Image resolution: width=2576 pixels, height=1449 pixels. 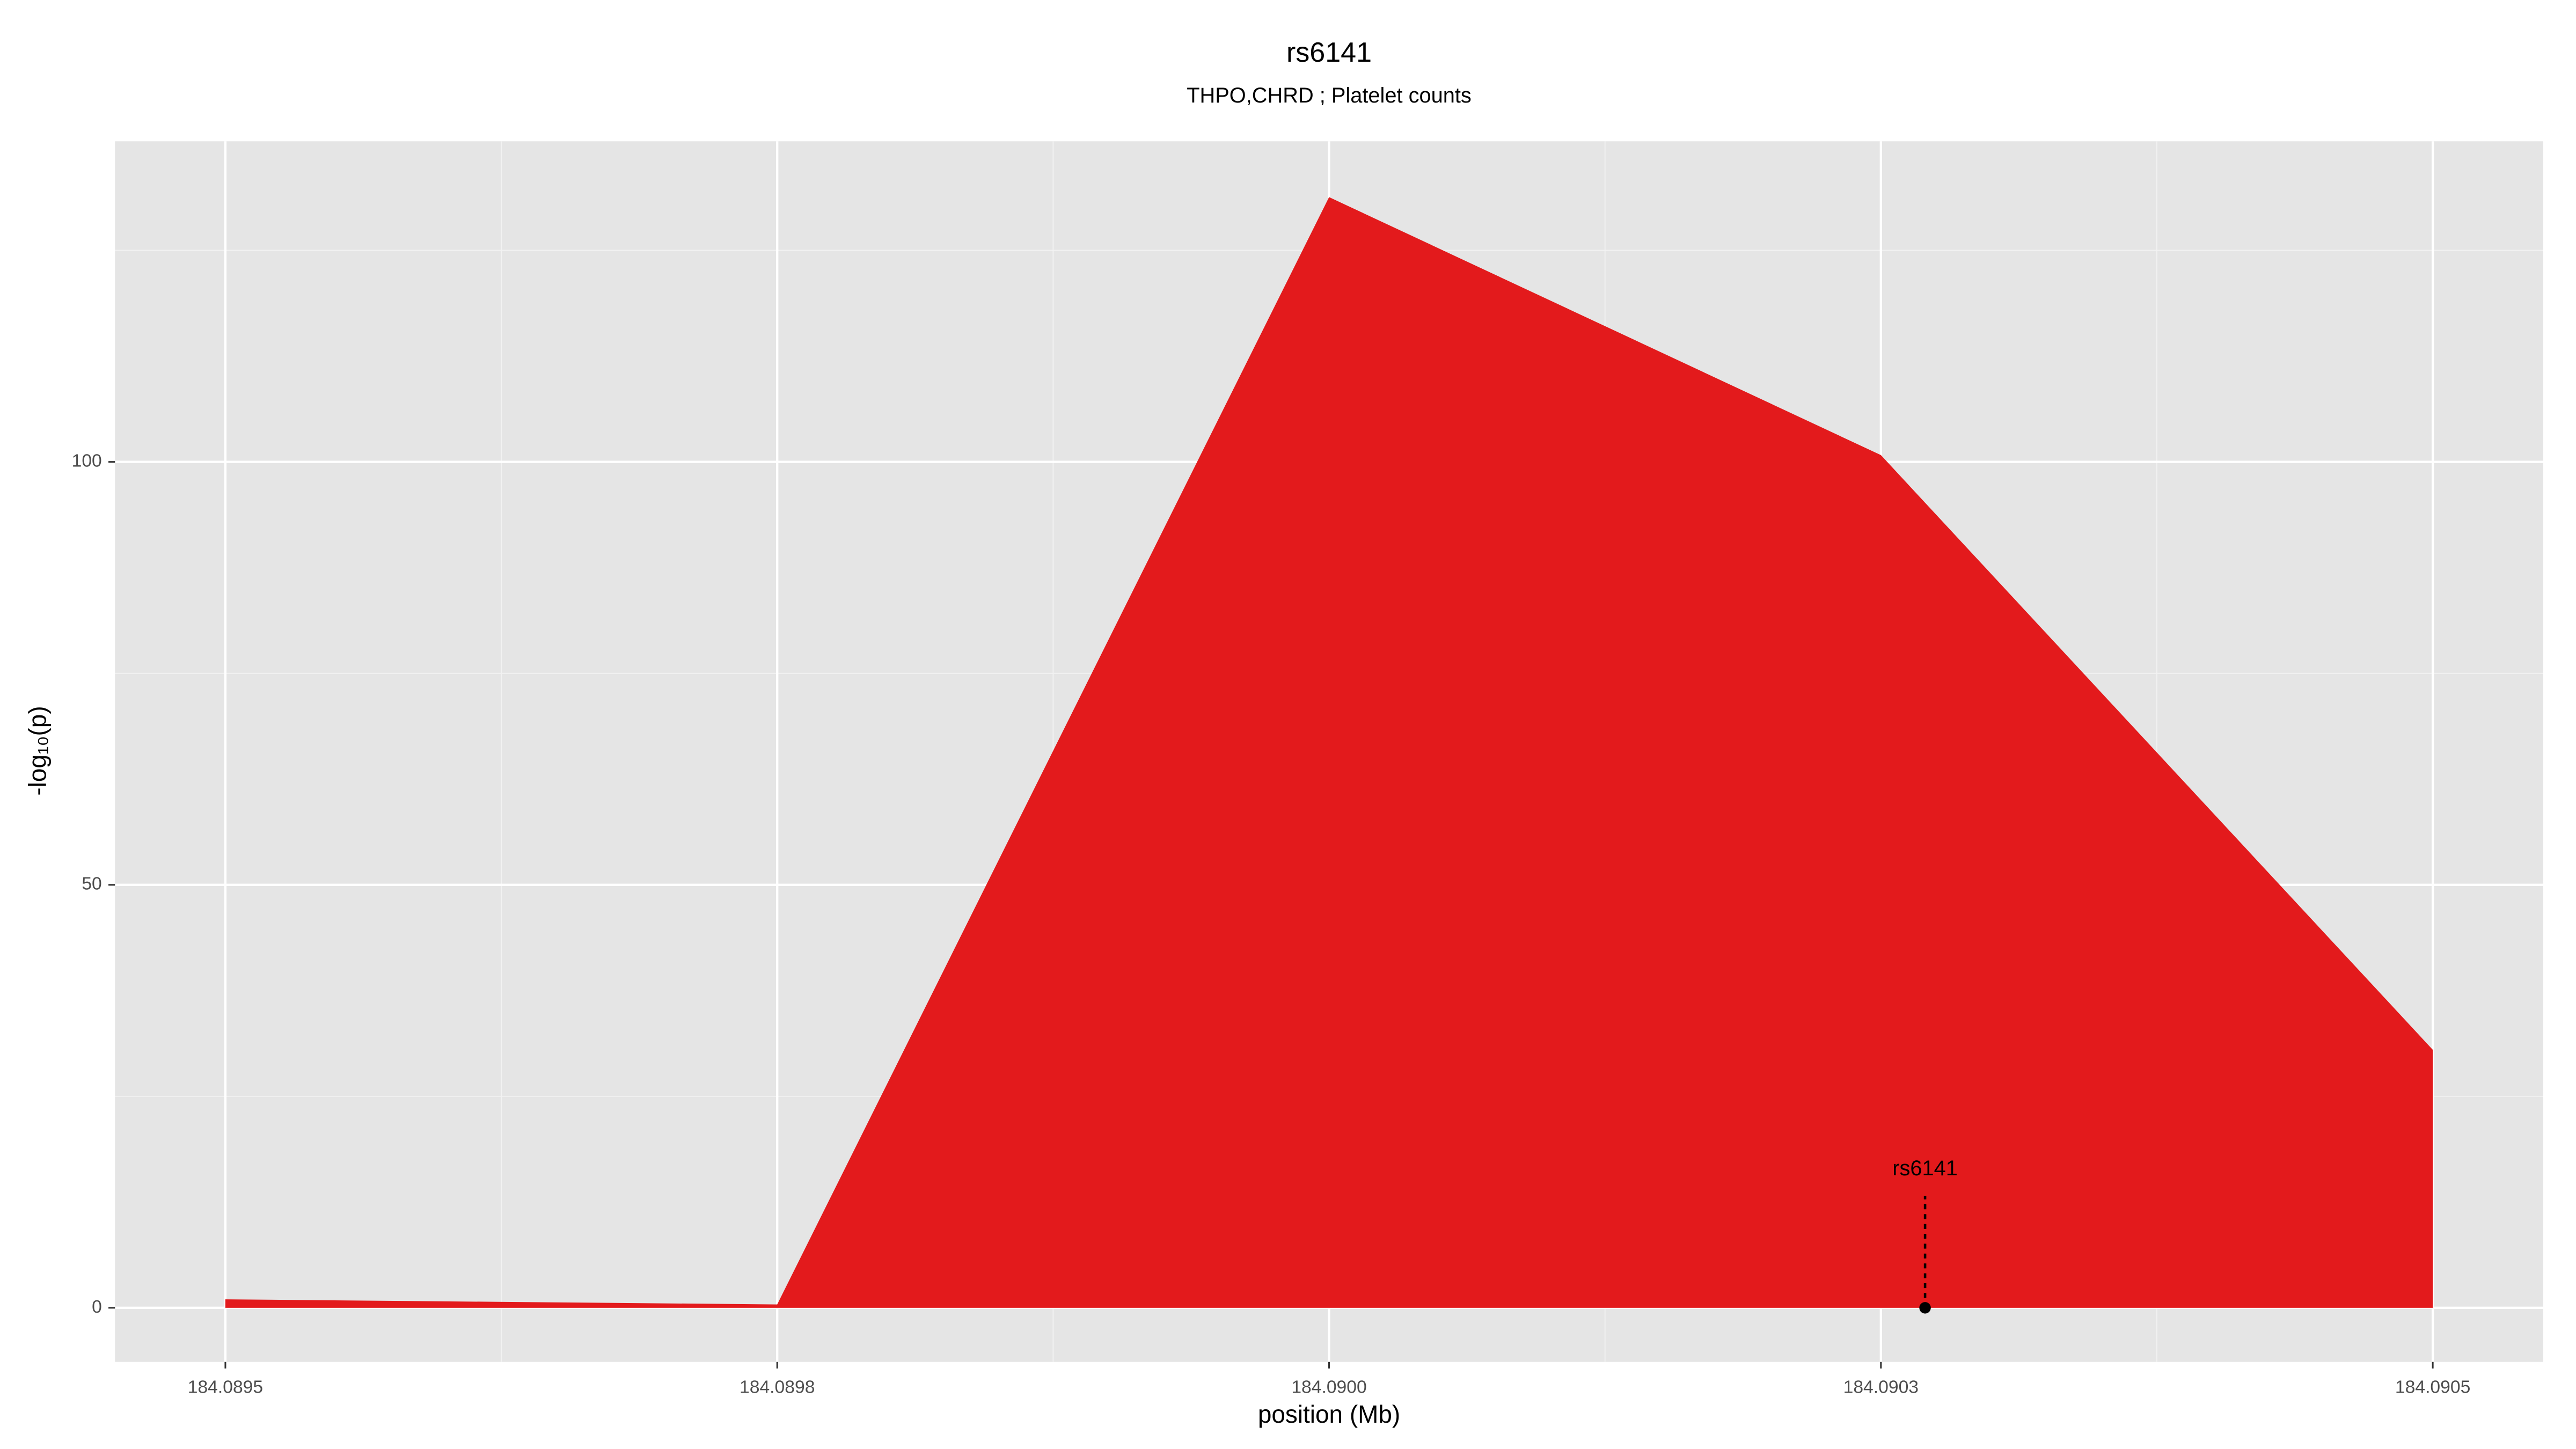 What do you see at coordinates (1328, 1387) in the screenshot?
I see `x-tick-label: 184.0900` at bounding box center [1328, 1387].